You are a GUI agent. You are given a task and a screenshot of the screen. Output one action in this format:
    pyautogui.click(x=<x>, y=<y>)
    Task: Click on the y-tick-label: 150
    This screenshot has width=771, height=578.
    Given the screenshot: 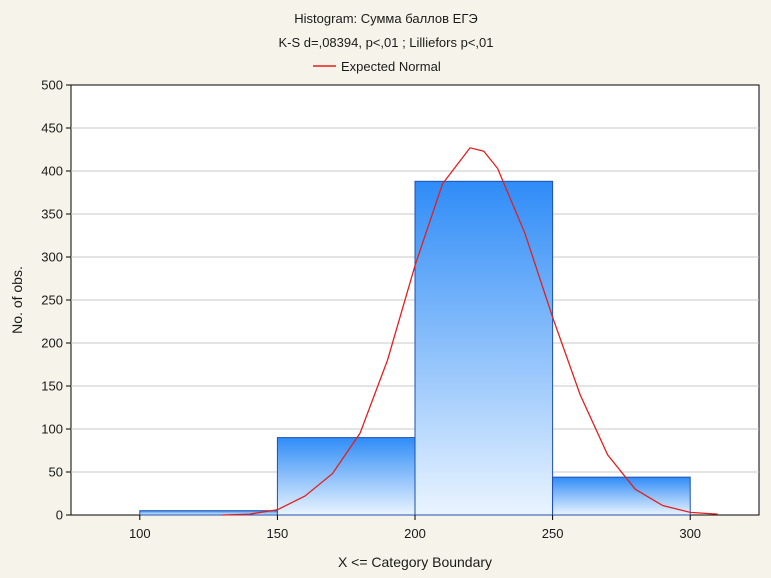 What is the action you would take?
    pyautogui.click(x=52, y=386)
    